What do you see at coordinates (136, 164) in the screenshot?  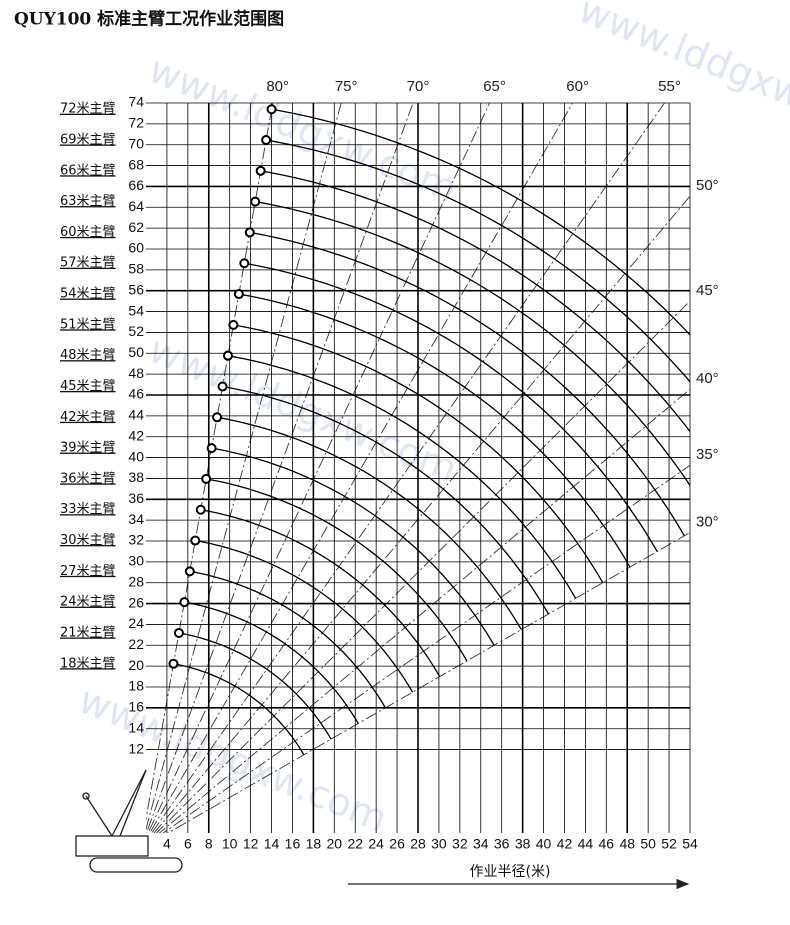 I see `y-tick-label: 68` at bounding box center [136, 164].